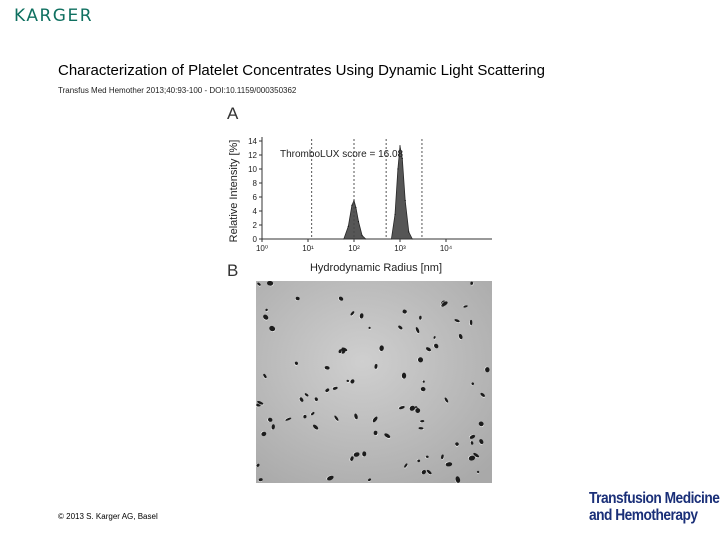  Describe the element at coordinates (262, 248) in the screenshot. I see `x-tick-label: 10⁰` at that location.